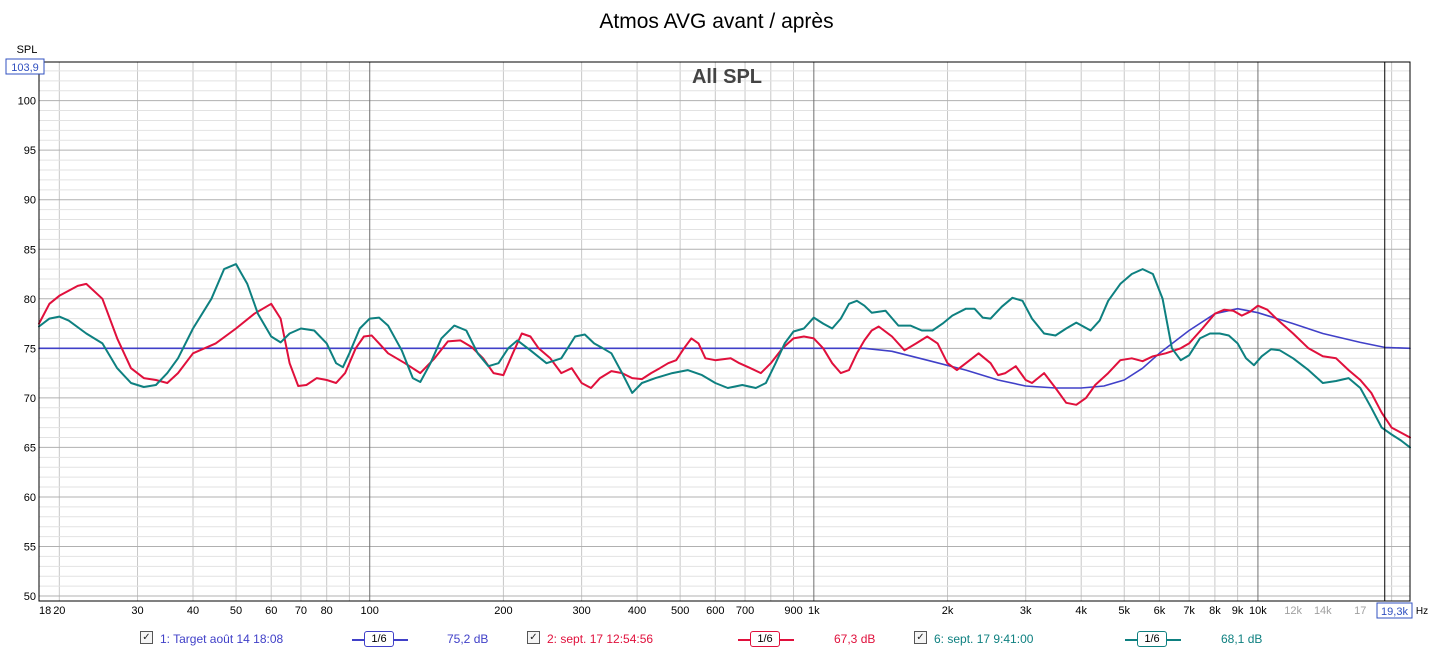 Image resolution: width=1433 pixels, height=655 pixels. What do you see at coordinates (1360, 611) in the screenshot?
I see `x-tick-label-faded: 17` at bounding box center [1360, 611].